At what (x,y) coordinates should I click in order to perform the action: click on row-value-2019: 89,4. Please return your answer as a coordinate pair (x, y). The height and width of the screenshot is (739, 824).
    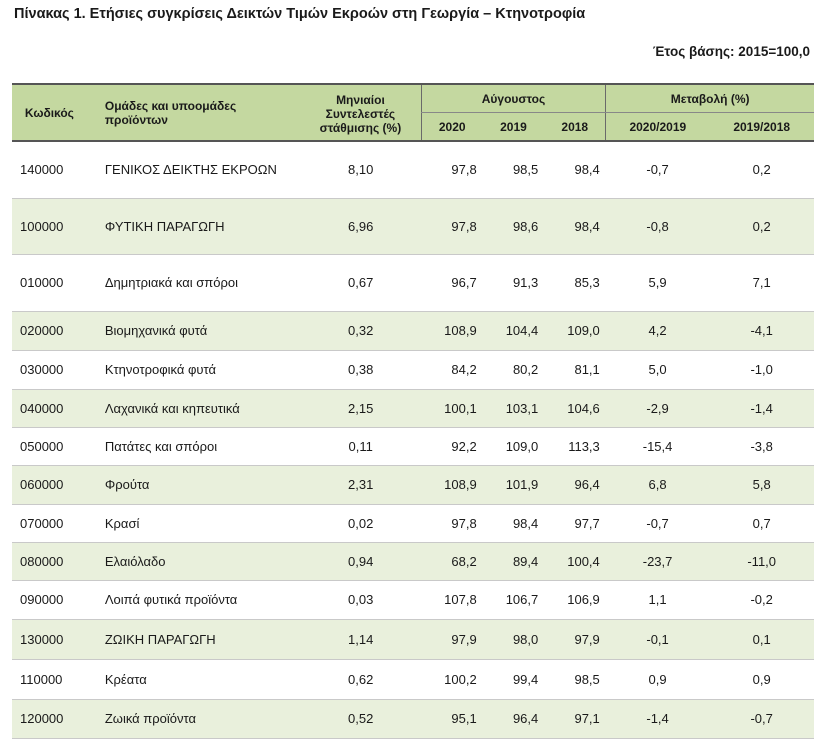
    Looking at the image, I should click on (513, 561).